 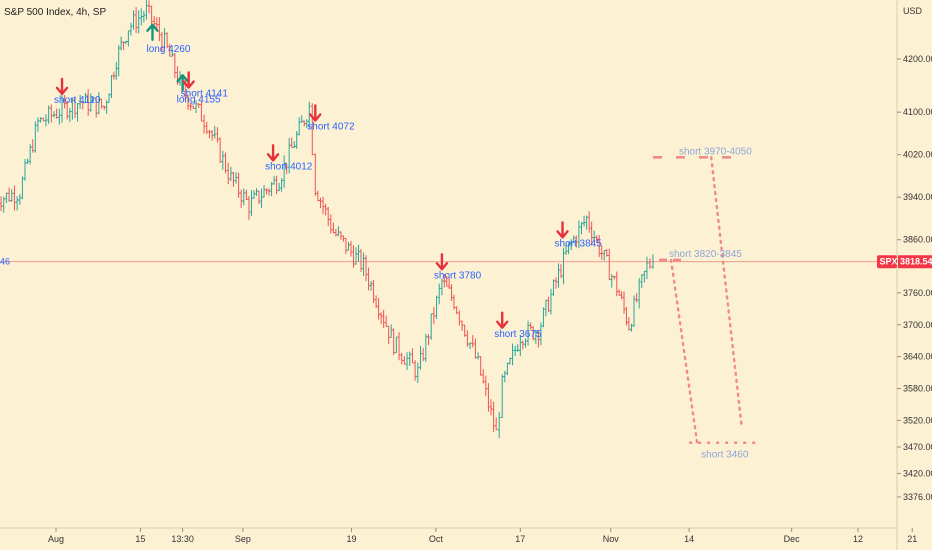 I want to click on short-signal-marker: short 4141, so click(x=205, y=85).